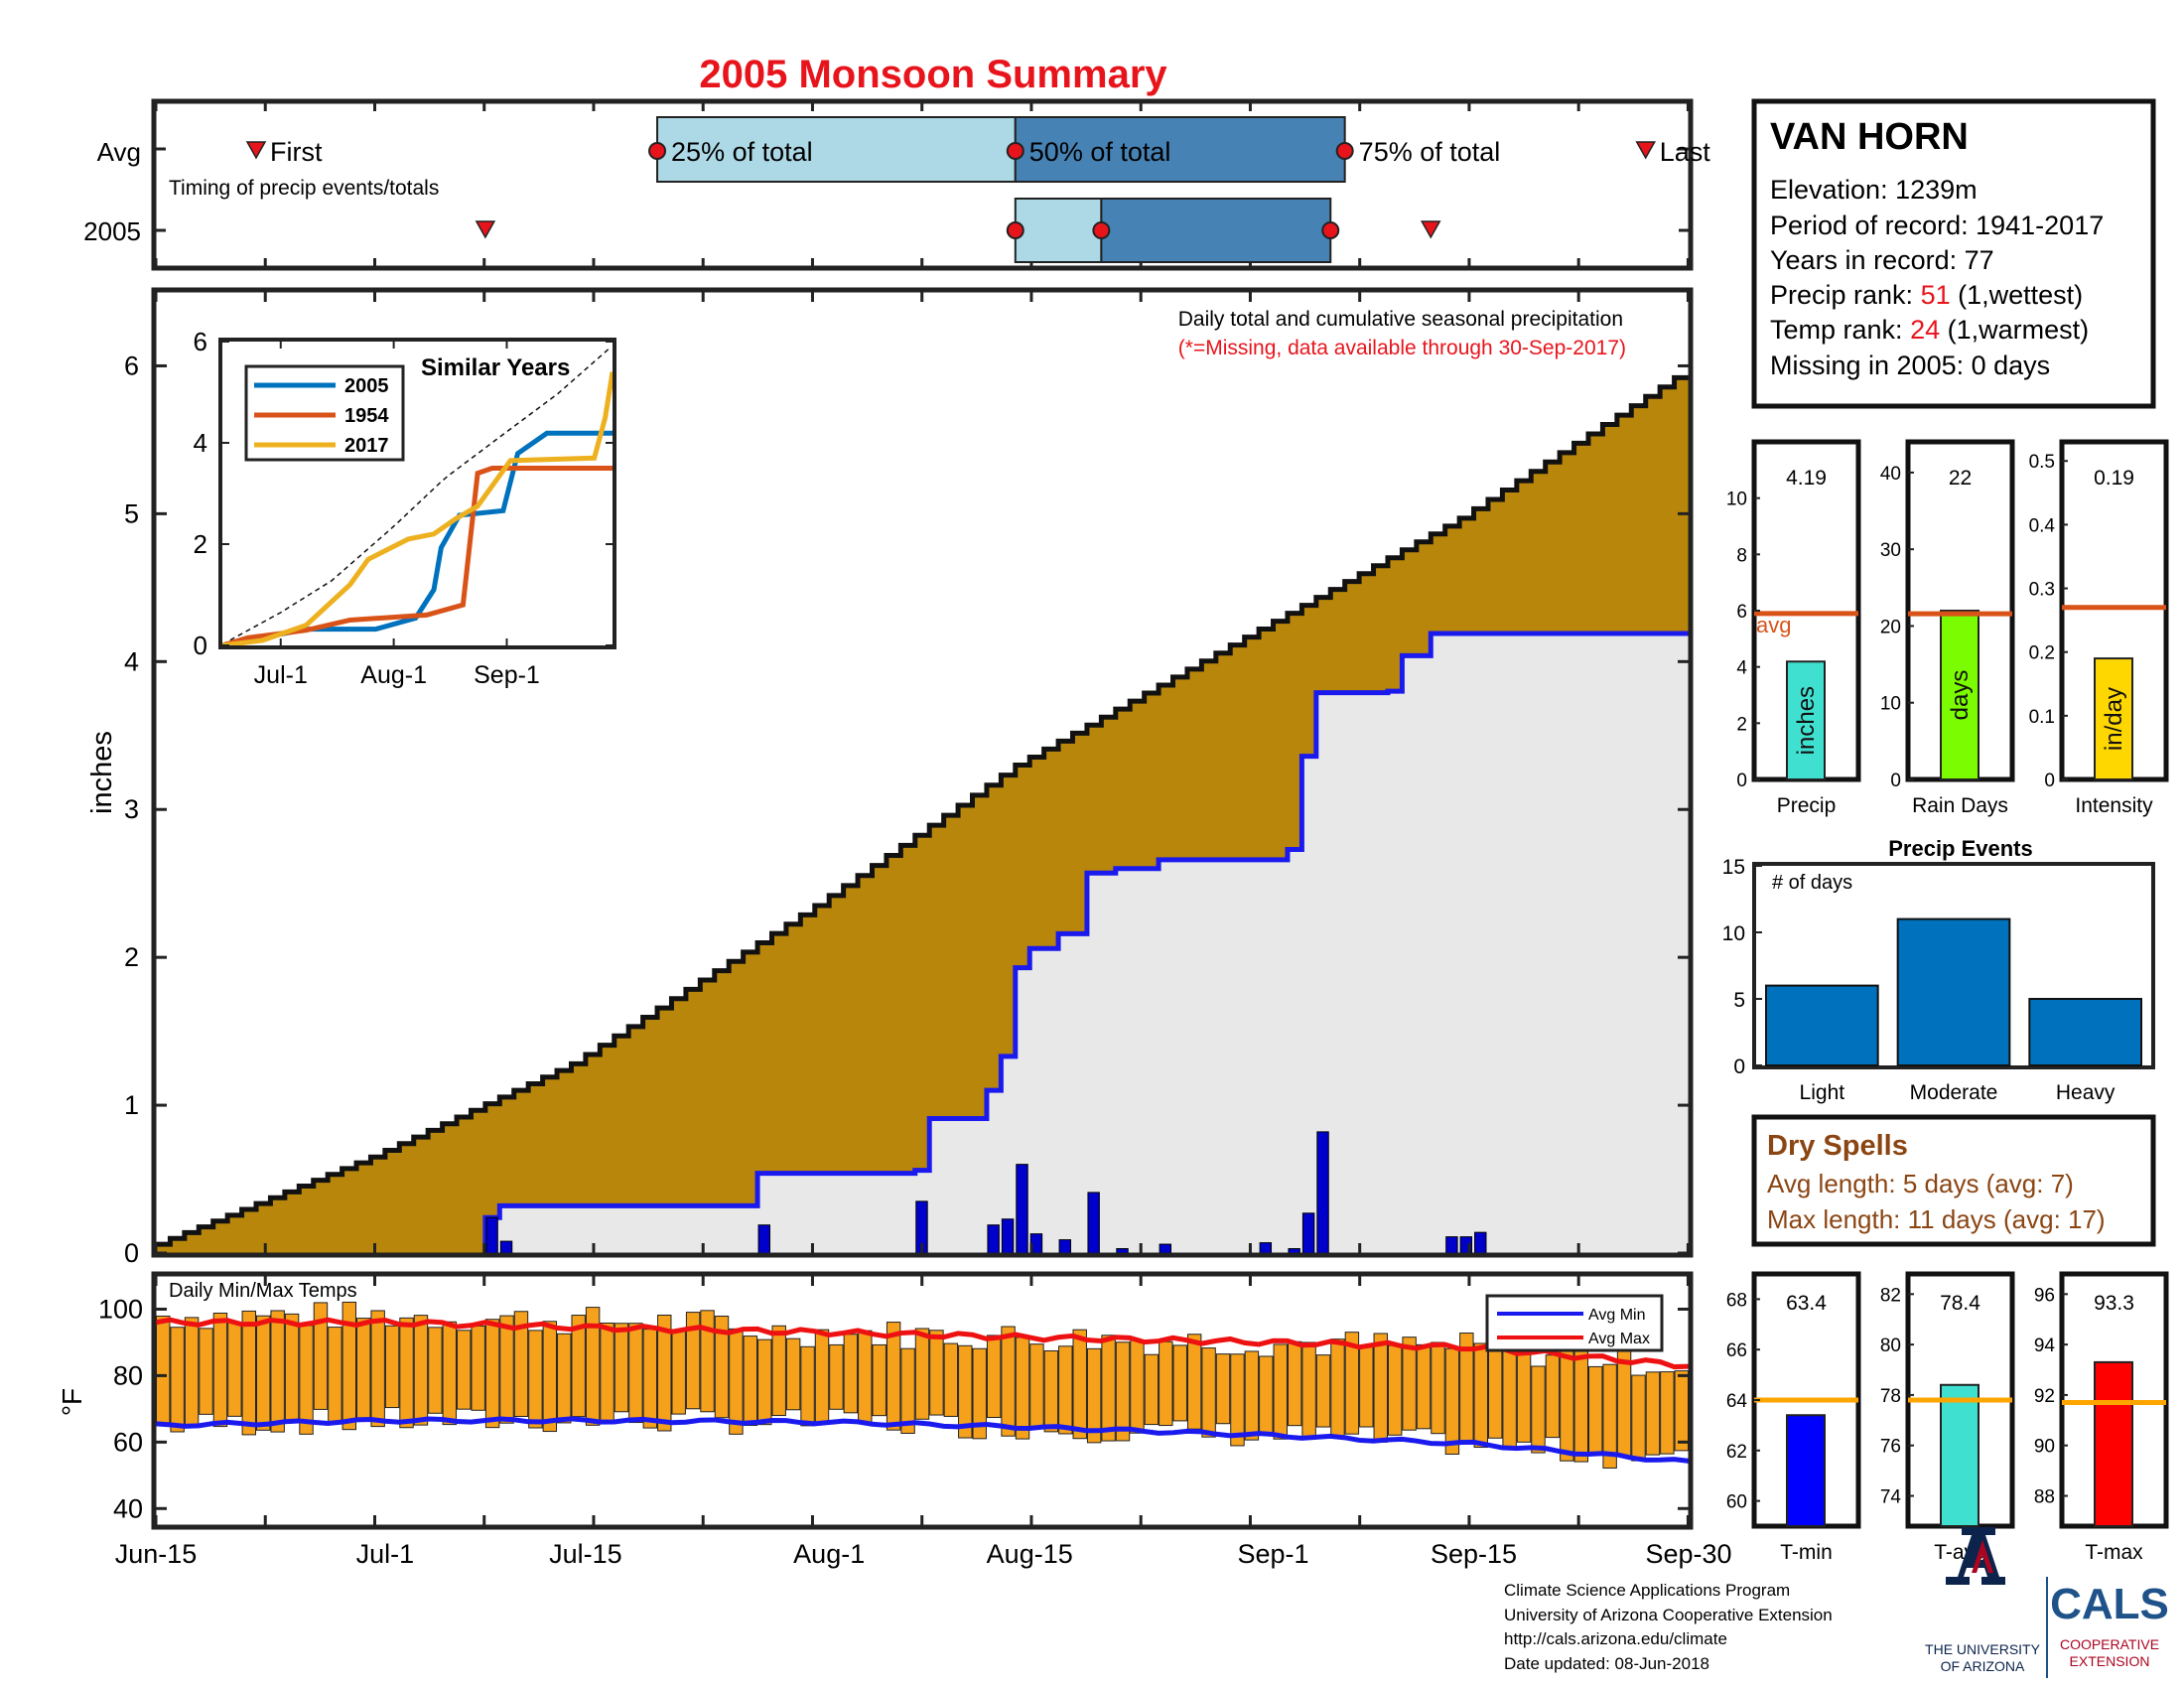 The width and height of the screenshot is (2184, 1688). I want to click on temp-summary-y-tick-label: 92, so click(2044, 1396).